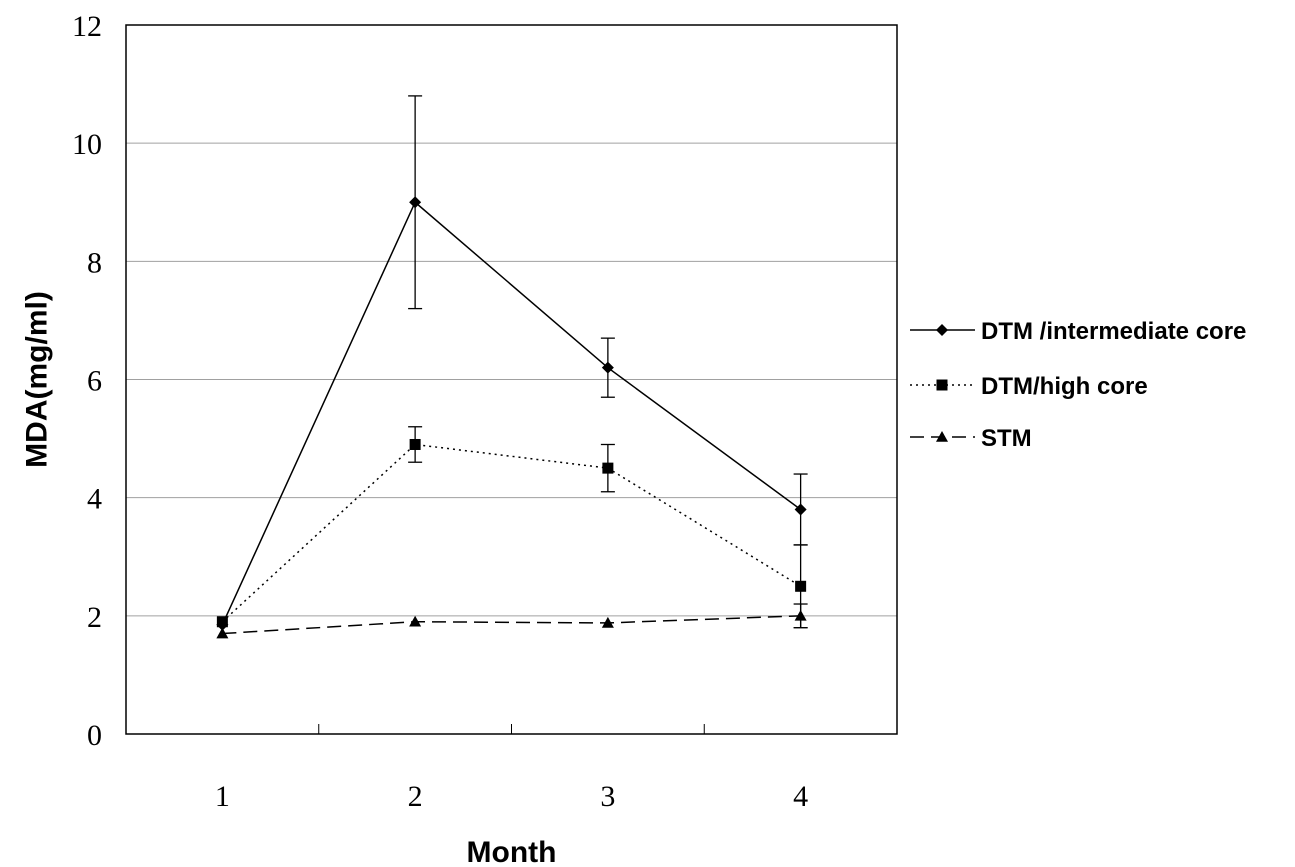 This screenshot has height=867, width=1295. I want to click on y-ticks: 0 2 4 6 8 10 12, so click(87, 381).